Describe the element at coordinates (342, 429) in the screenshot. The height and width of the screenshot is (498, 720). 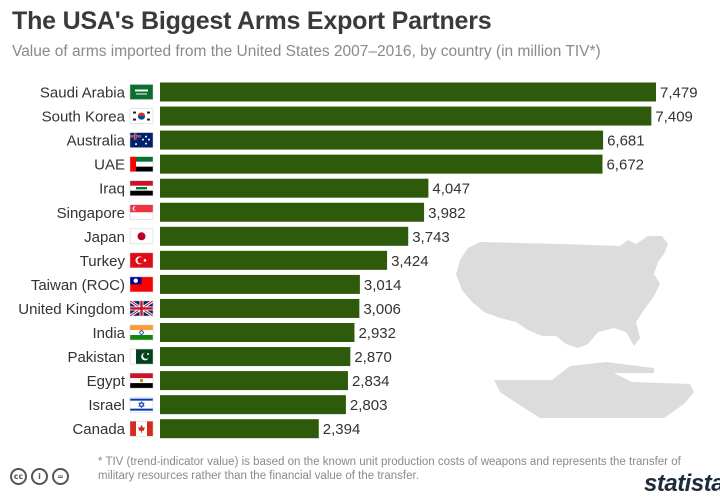
I see `value-label: 2,394` at that location.